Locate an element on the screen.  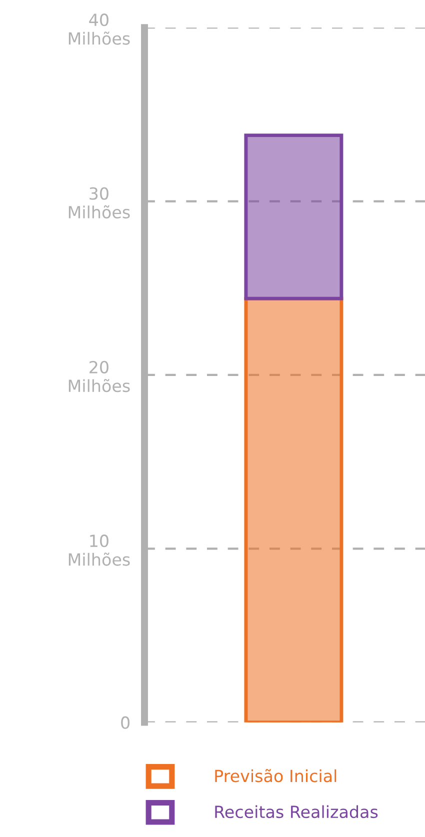
y-tick-label: 40 Milhões is located at coordinates (99, 29).